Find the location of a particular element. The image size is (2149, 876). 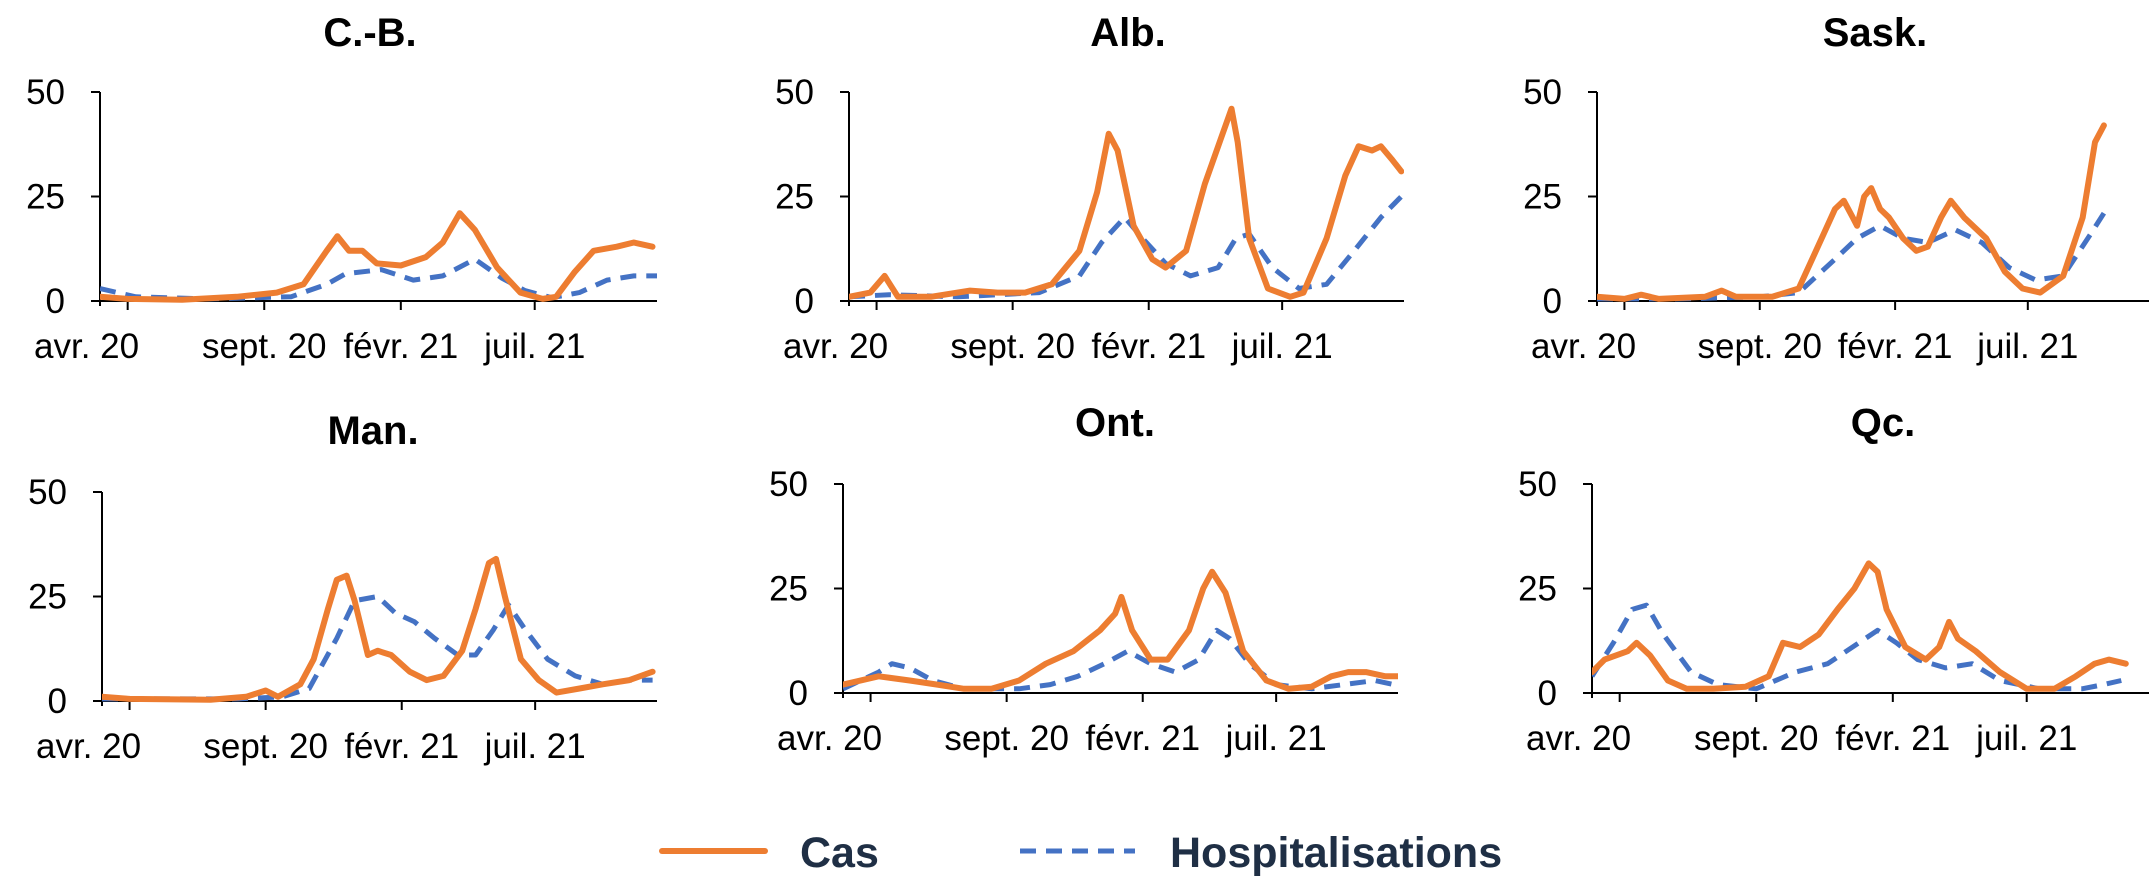

panel-man: Man. 0 25 50 avr. 20 sept. 20 févr. 21 juil. 21 is located at coordinates (342, 587).